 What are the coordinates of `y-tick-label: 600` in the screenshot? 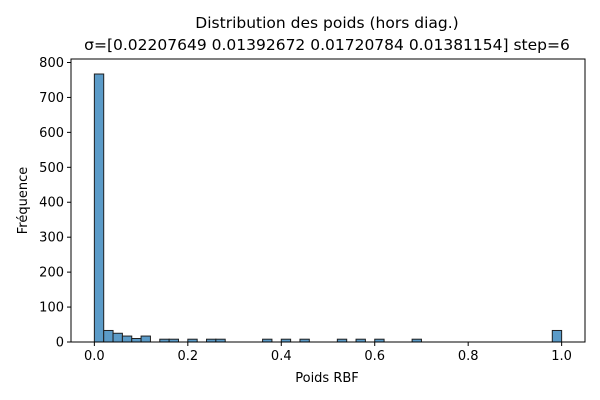 It's located at (51, 133).